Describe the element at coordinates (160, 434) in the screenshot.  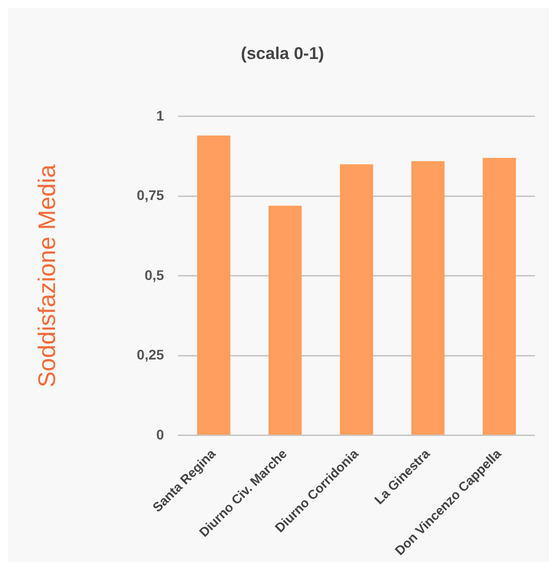
I see `y-tick-label: 0` at that location.